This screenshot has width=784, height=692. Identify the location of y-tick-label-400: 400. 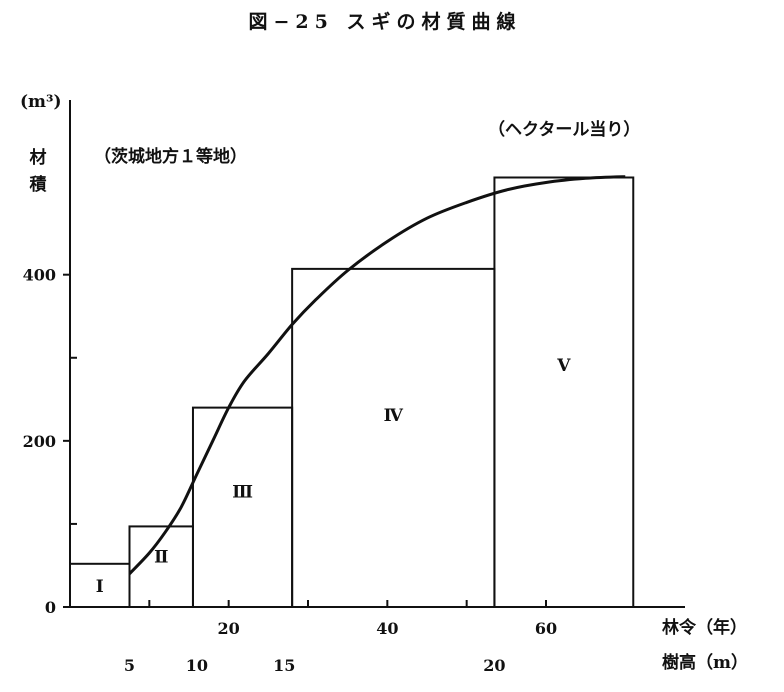
(39, 275).